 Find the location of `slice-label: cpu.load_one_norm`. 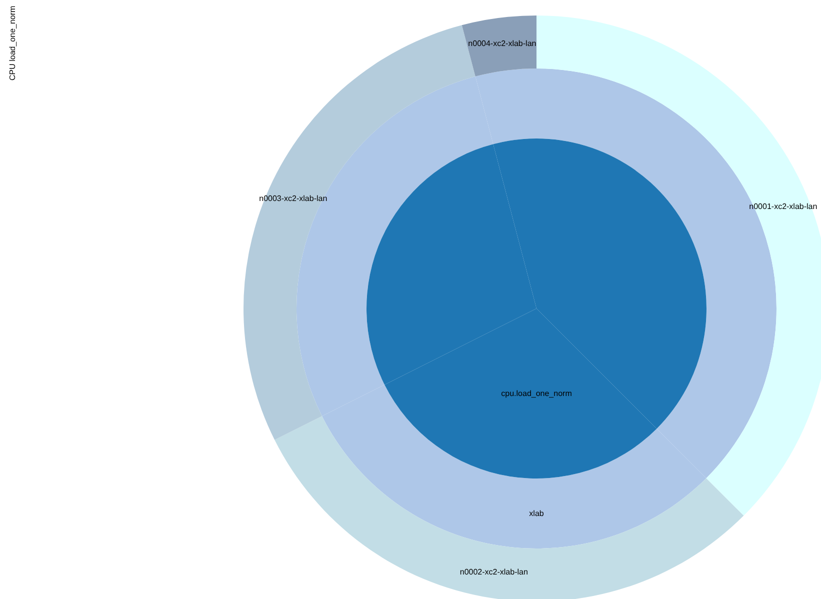

slice-label: cpu.load_one_norm is located at coordinates (536, 393).